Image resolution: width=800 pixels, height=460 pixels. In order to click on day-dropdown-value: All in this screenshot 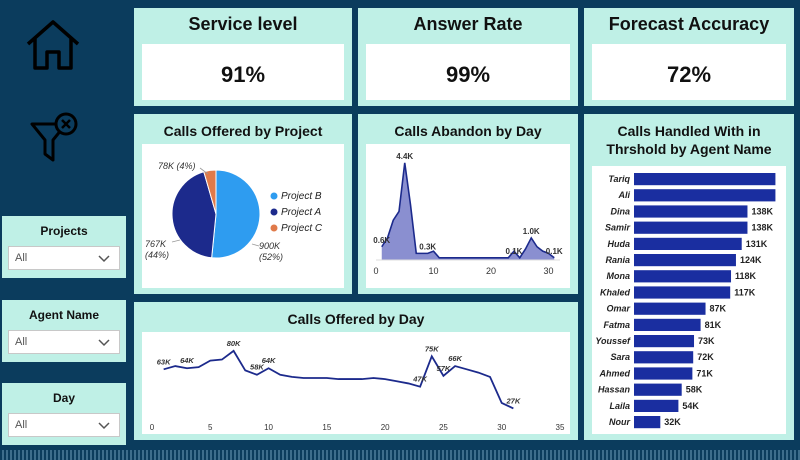, I will do `click(21, 425)`.